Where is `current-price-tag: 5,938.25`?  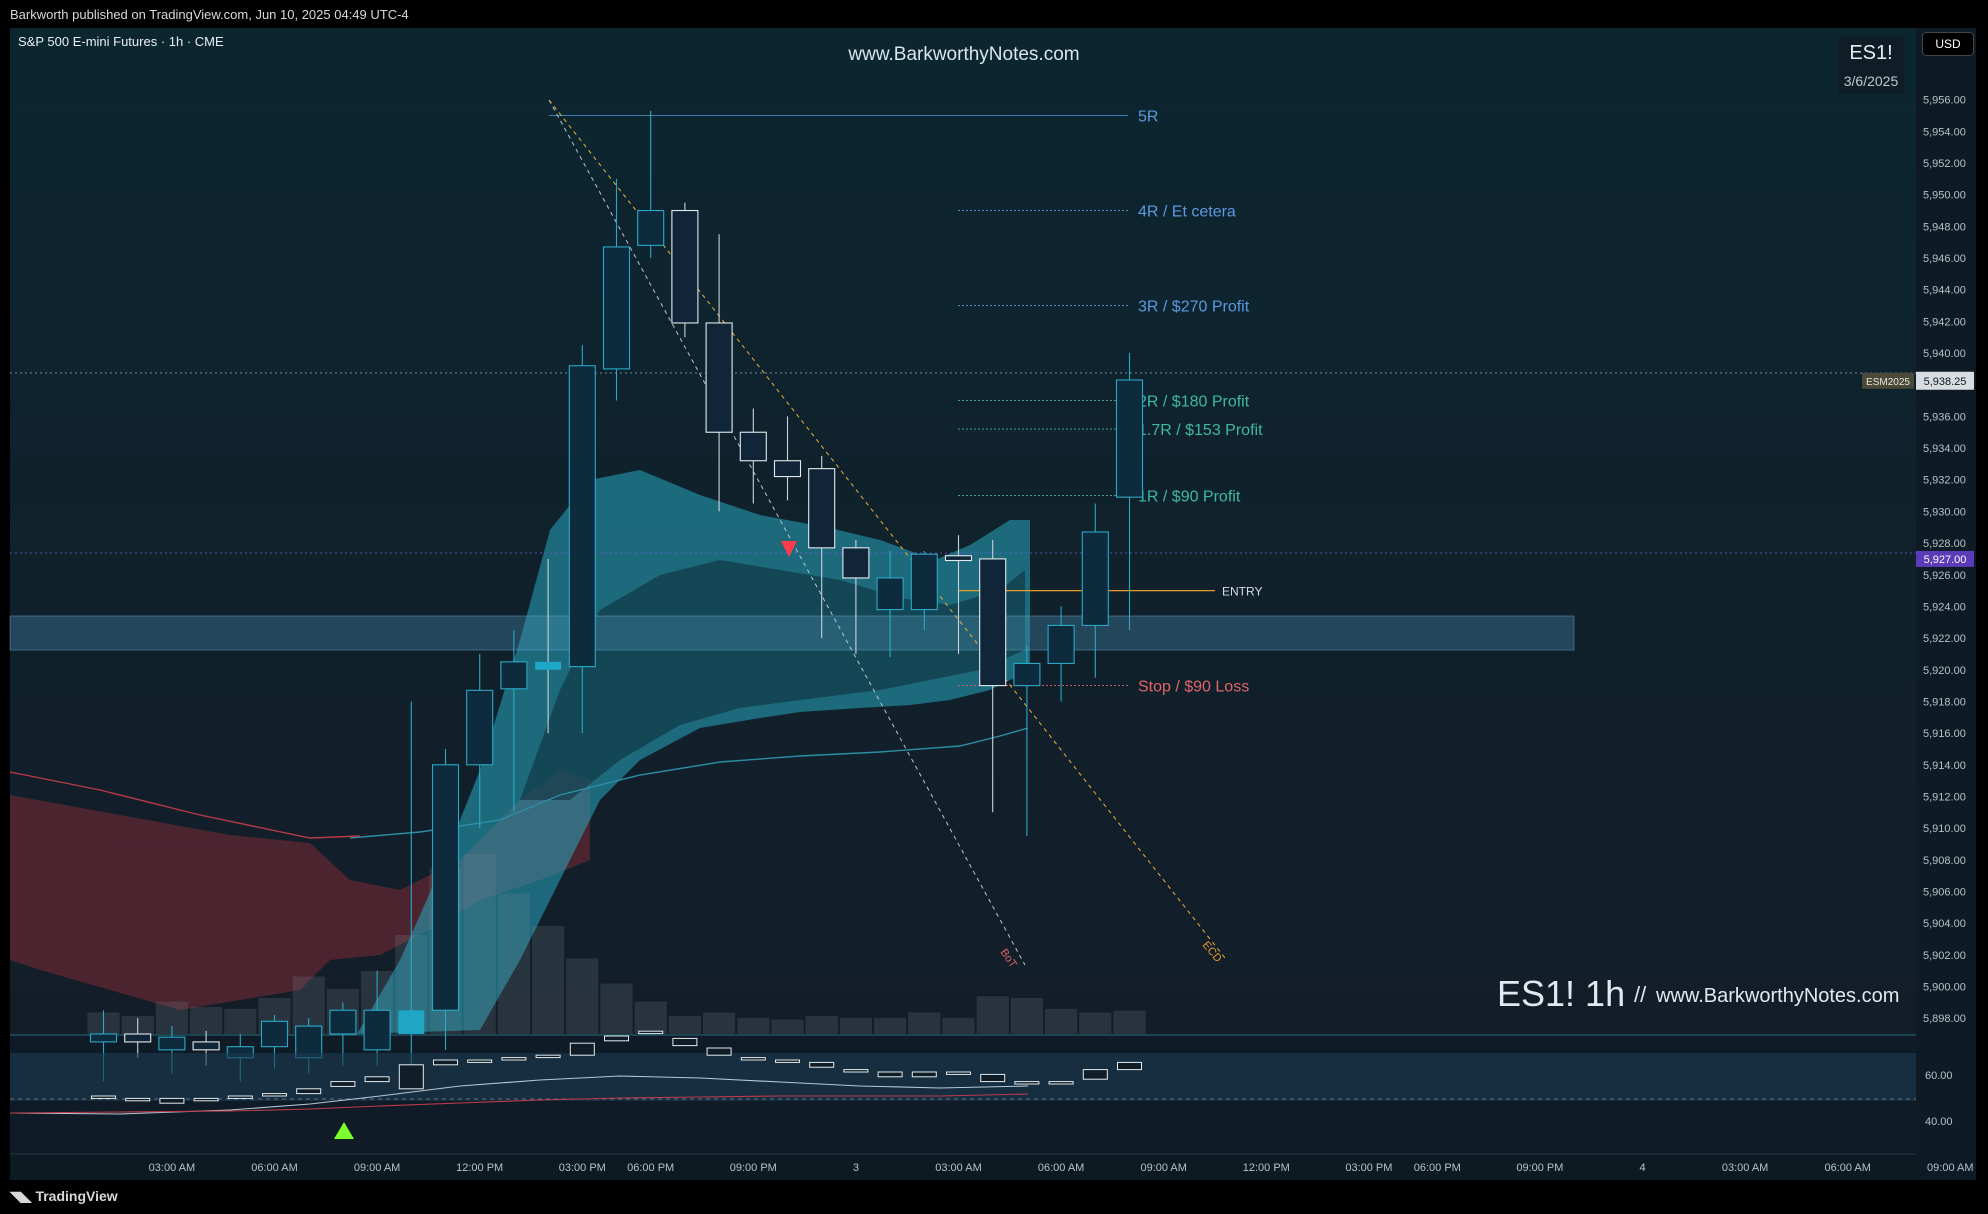 current-price-tag: 5,938.25 is located at coordinates (1945, 382).